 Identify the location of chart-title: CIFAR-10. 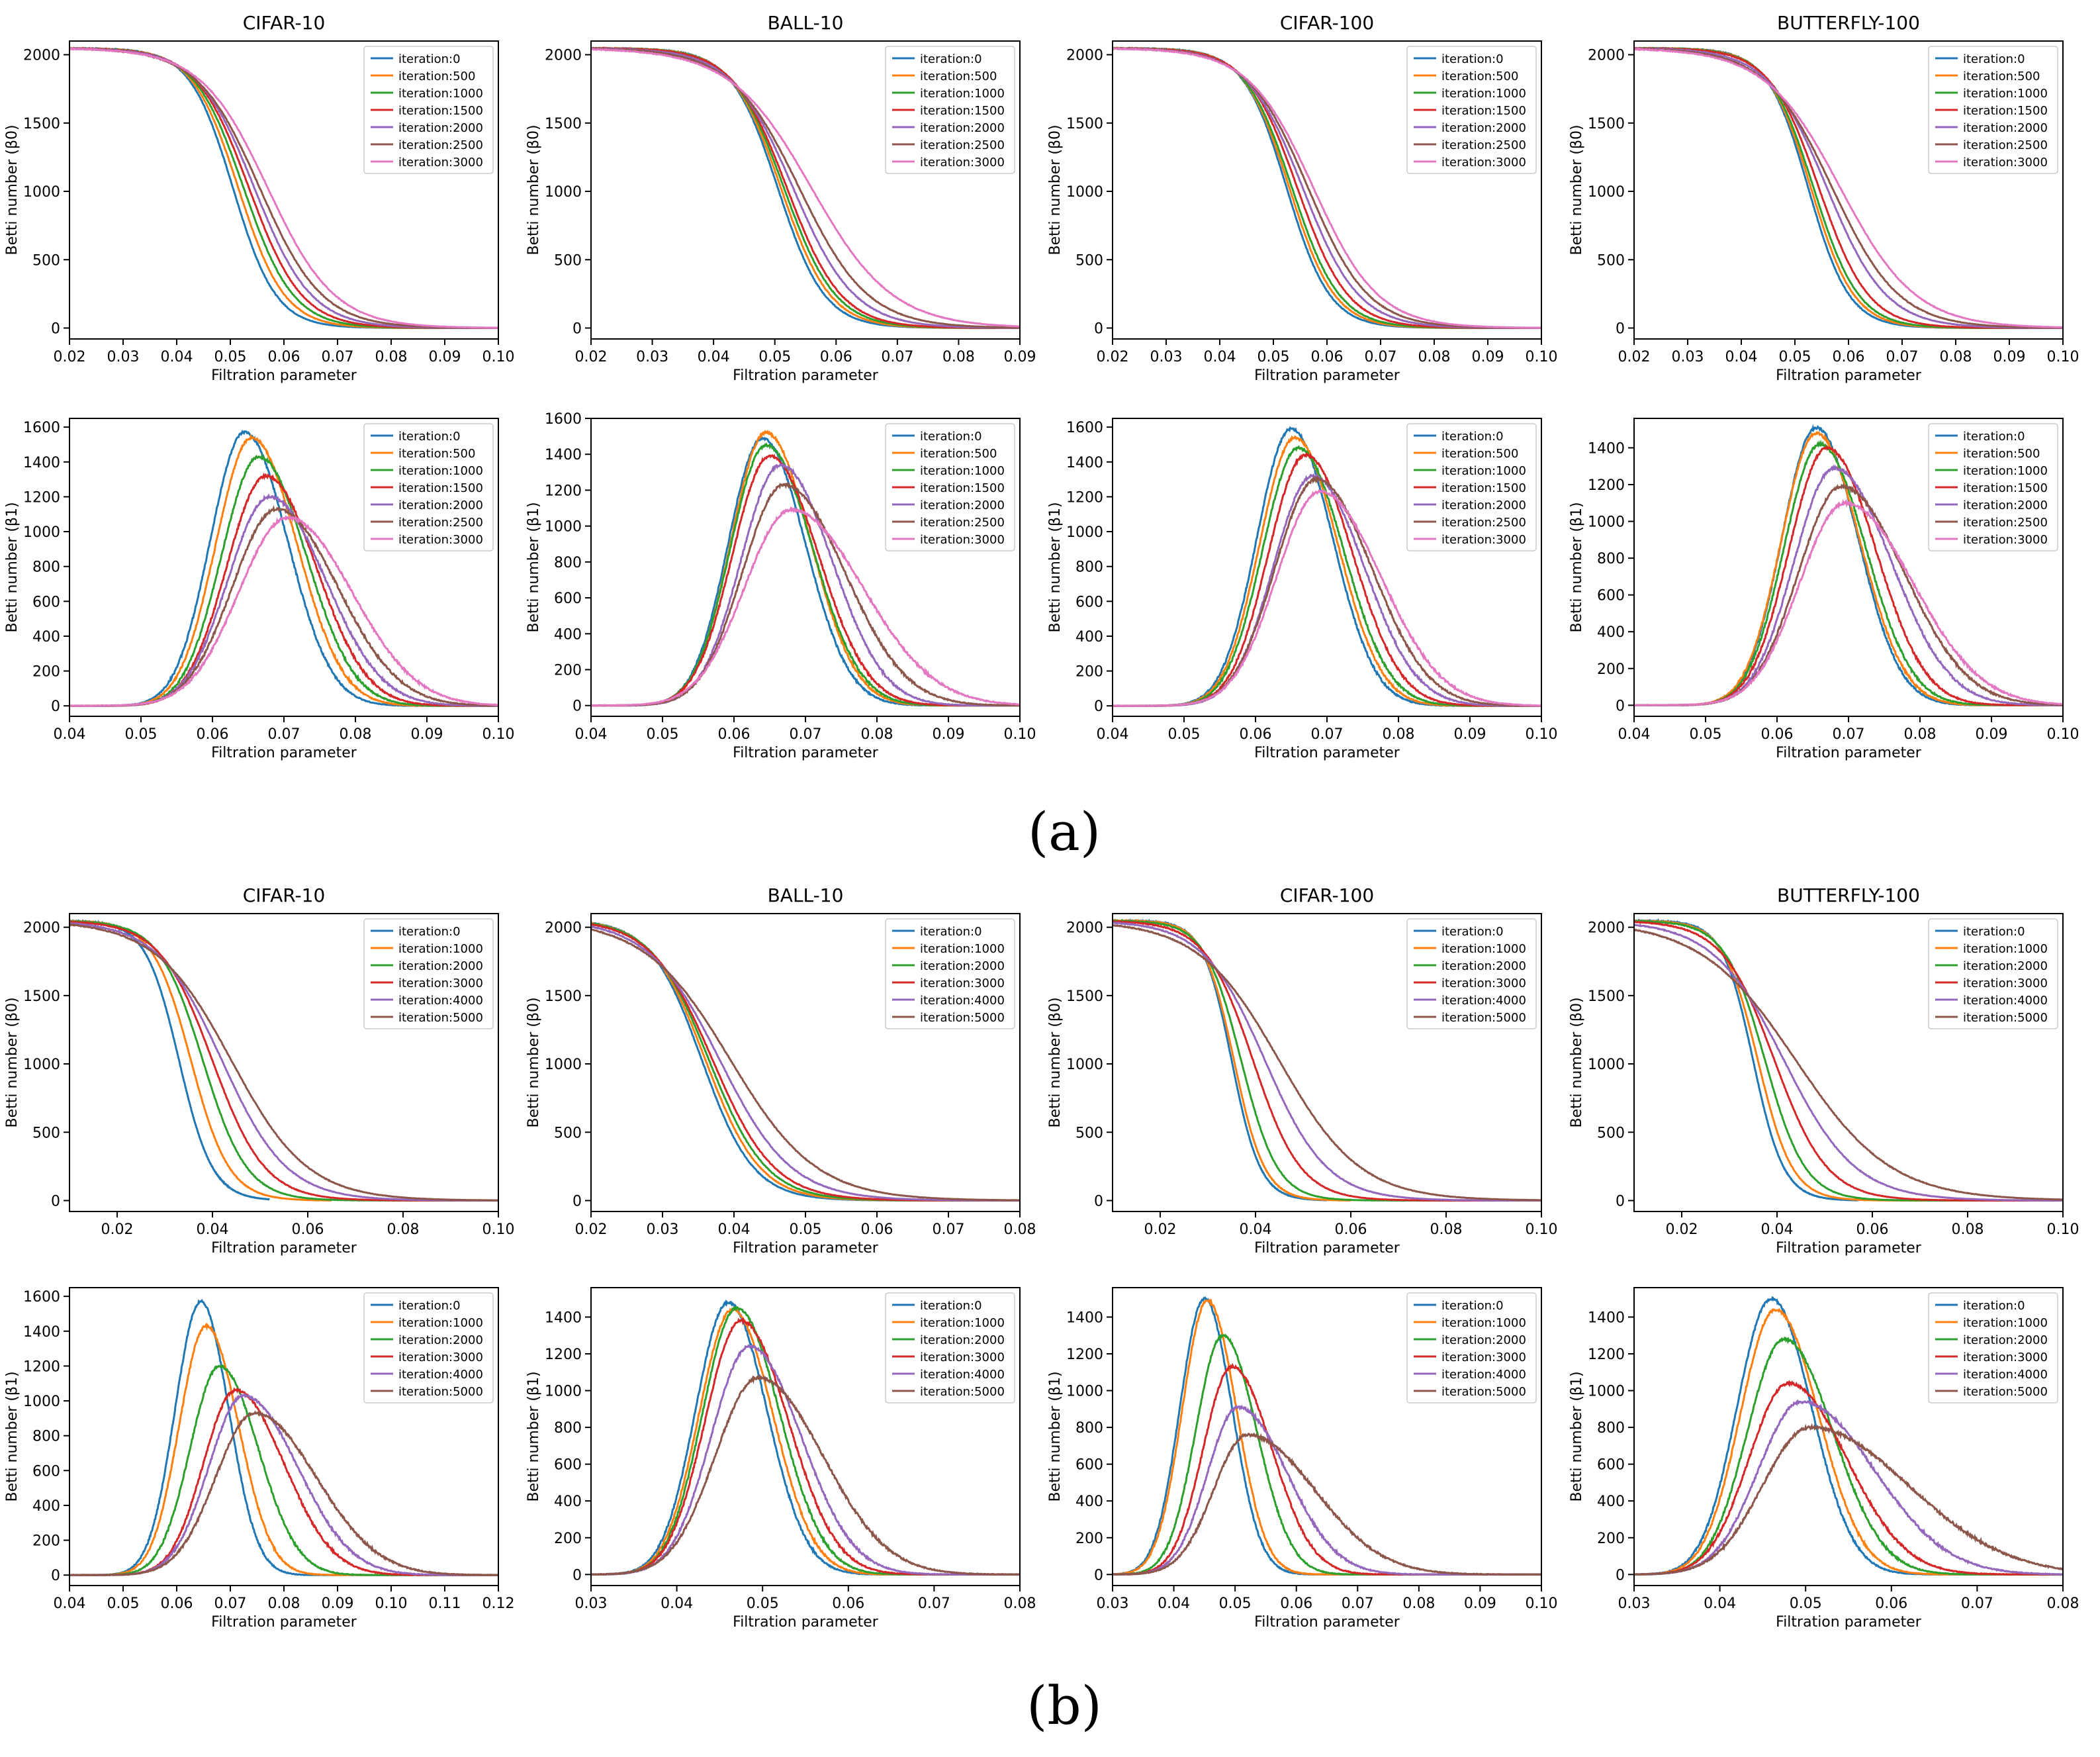
(285, 895).